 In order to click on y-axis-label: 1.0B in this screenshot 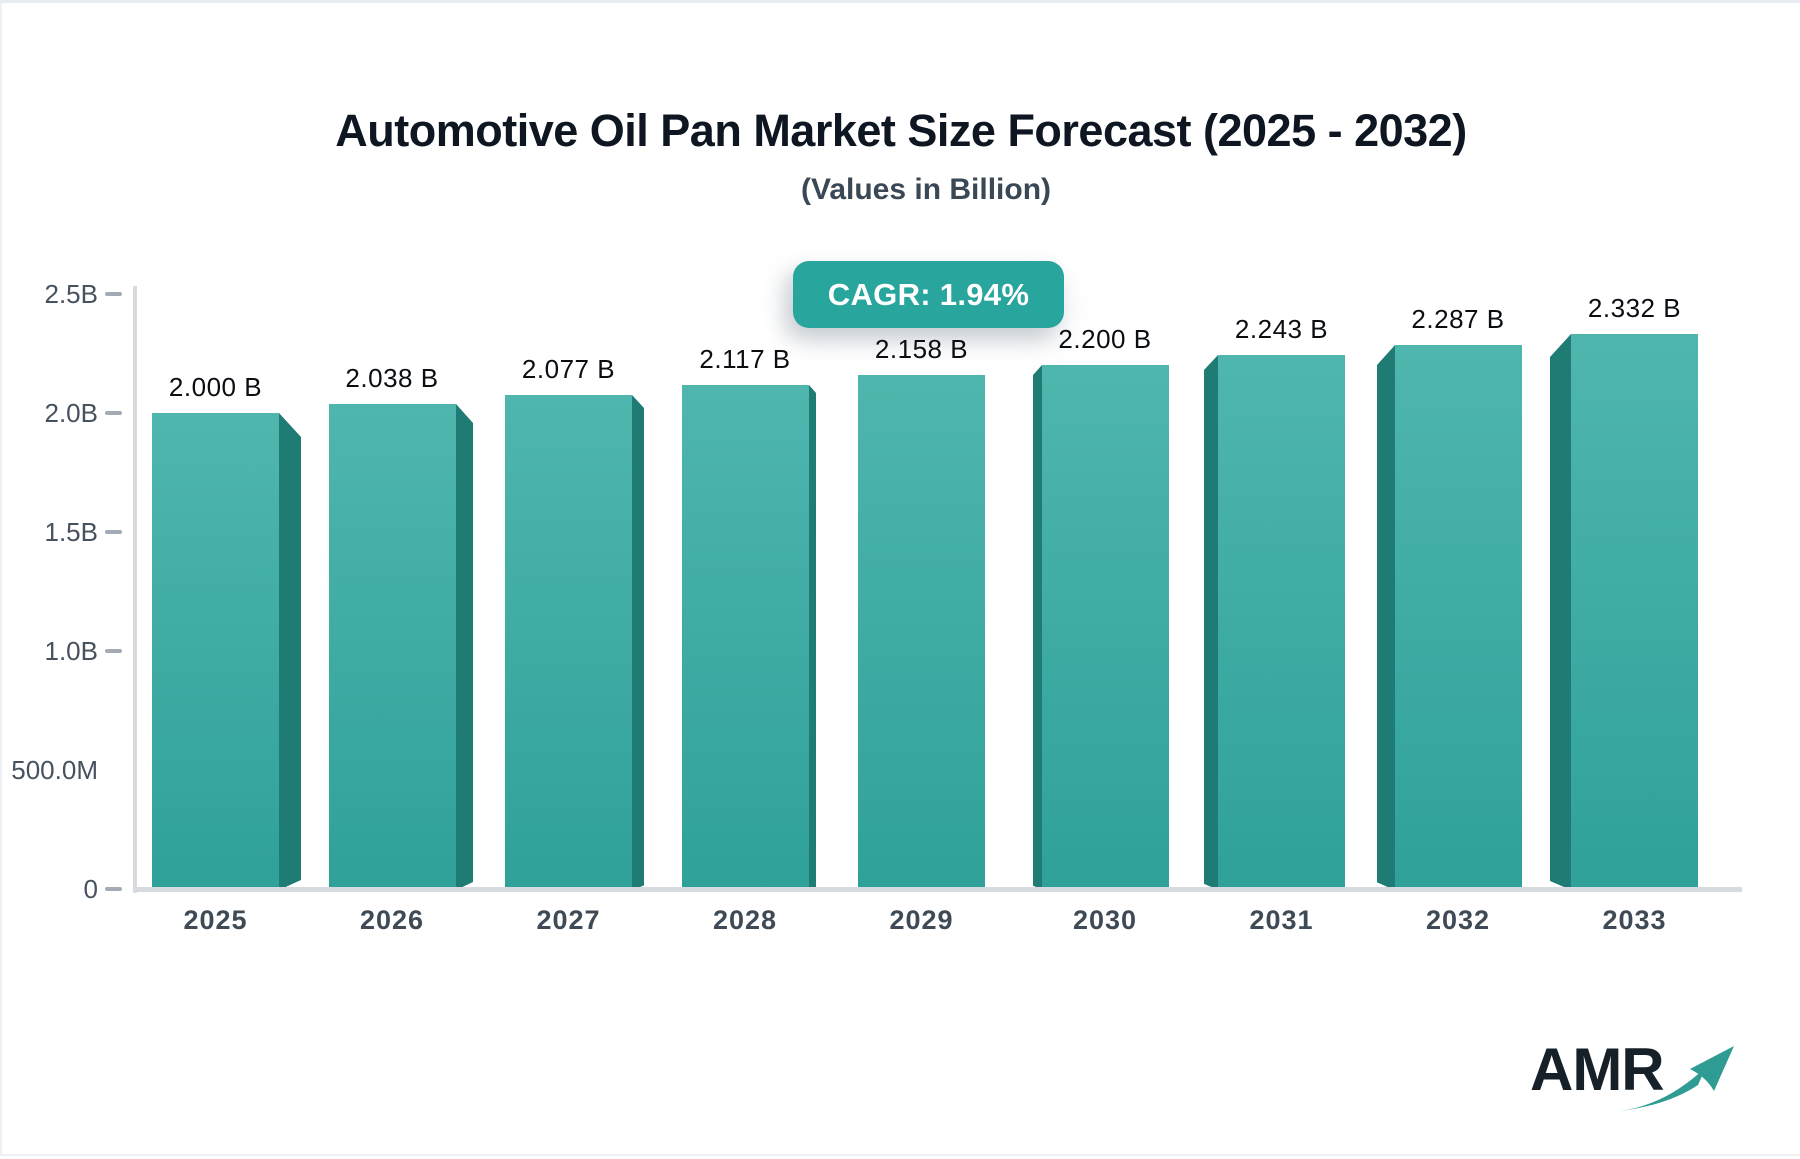, I will do `click(71, 651)`.